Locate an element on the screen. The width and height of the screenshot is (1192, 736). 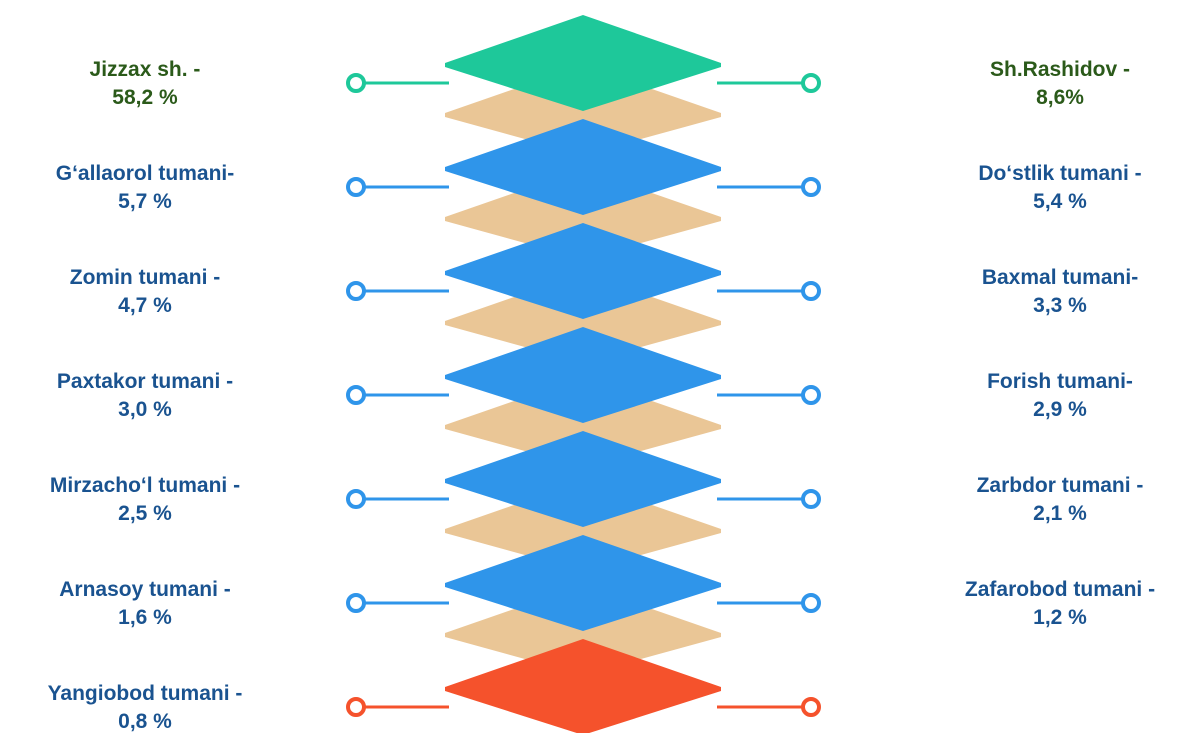
district-share-value: 4,7 % is located at coordinates (145, 305).